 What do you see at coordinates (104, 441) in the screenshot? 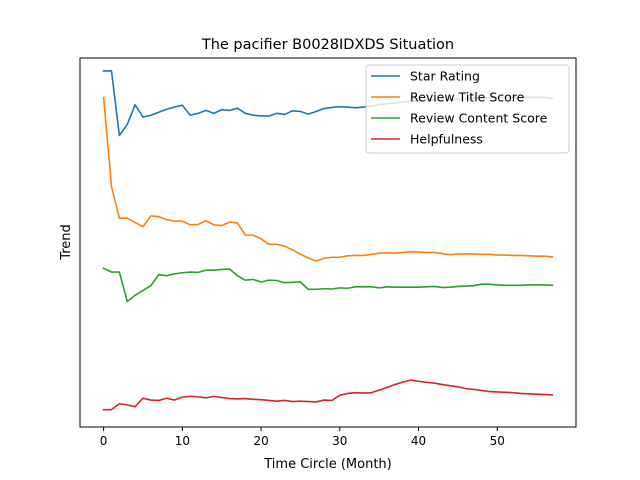
I see `x-tick-label: 0` at bounding box center [104, 441].